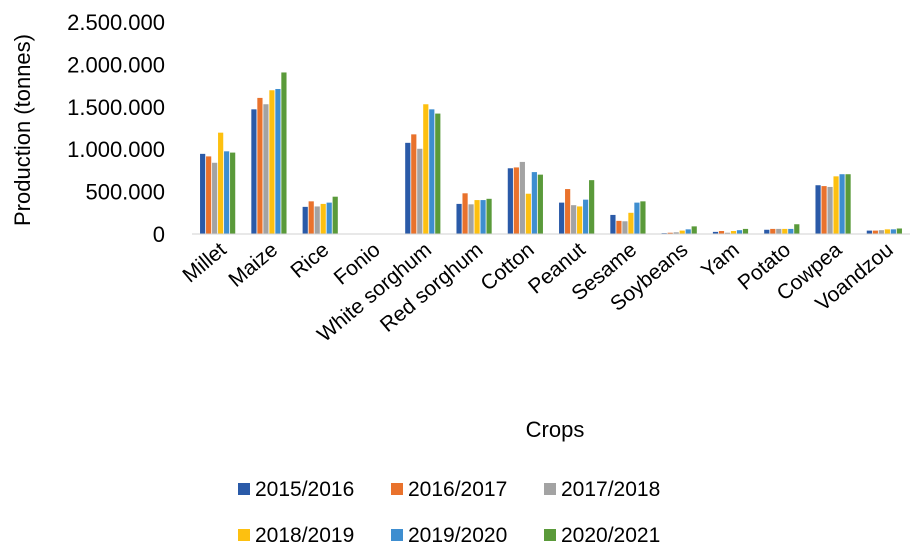 The image size is (910, 557). Describe the element at coordinates (610, 489) in the screenshot. I see `legend-label: 2017/2018` at that location.